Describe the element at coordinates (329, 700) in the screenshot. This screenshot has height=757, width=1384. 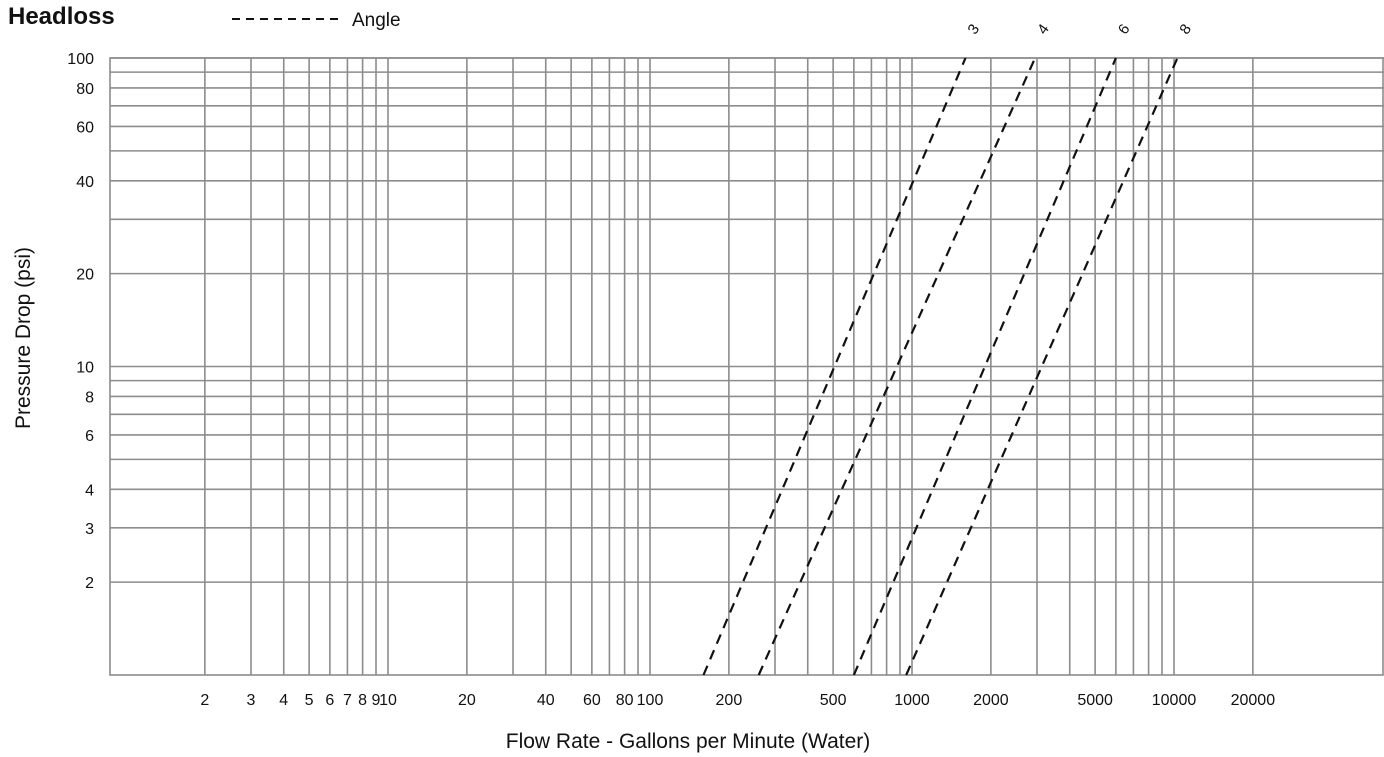
I see `x-tick-label: 6` at that location.